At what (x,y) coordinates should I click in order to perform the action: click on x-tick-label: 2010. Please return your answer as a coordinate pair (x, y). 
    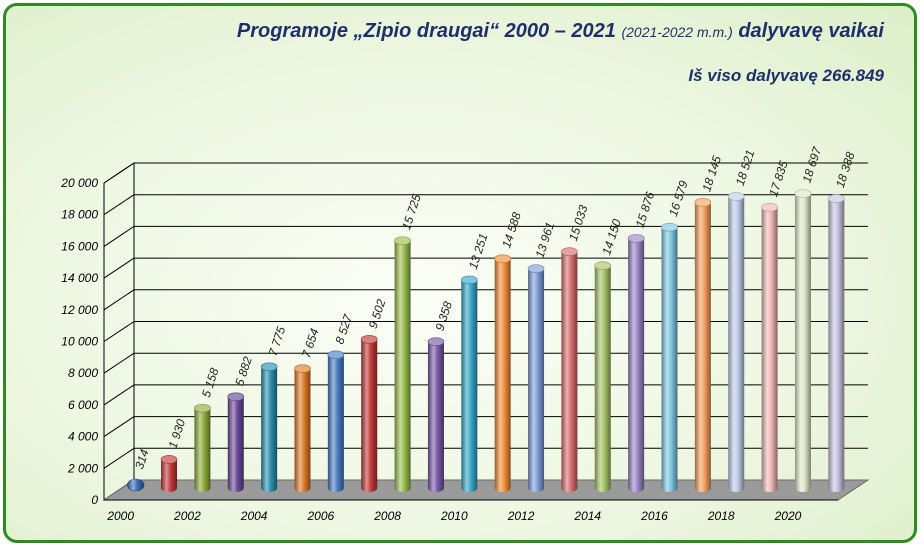
    Looking at the image, I should click on (454, 516).